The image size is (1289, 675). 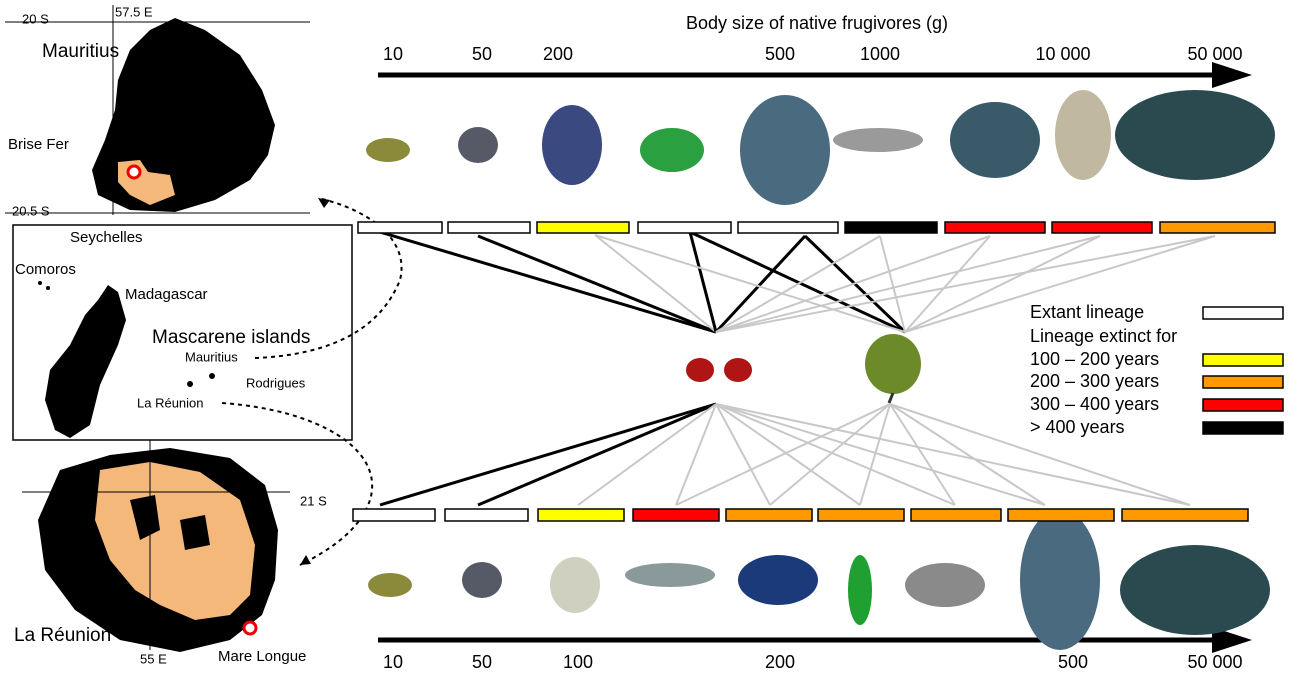 I want to click on fruit, so click(x=803, y=369).